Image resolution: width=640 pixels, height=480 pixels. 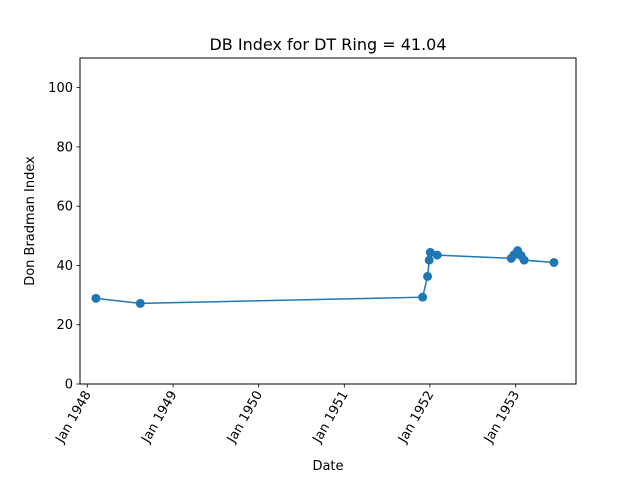 I want to click on y-tick-label: 100, so click(x=60, y=88).